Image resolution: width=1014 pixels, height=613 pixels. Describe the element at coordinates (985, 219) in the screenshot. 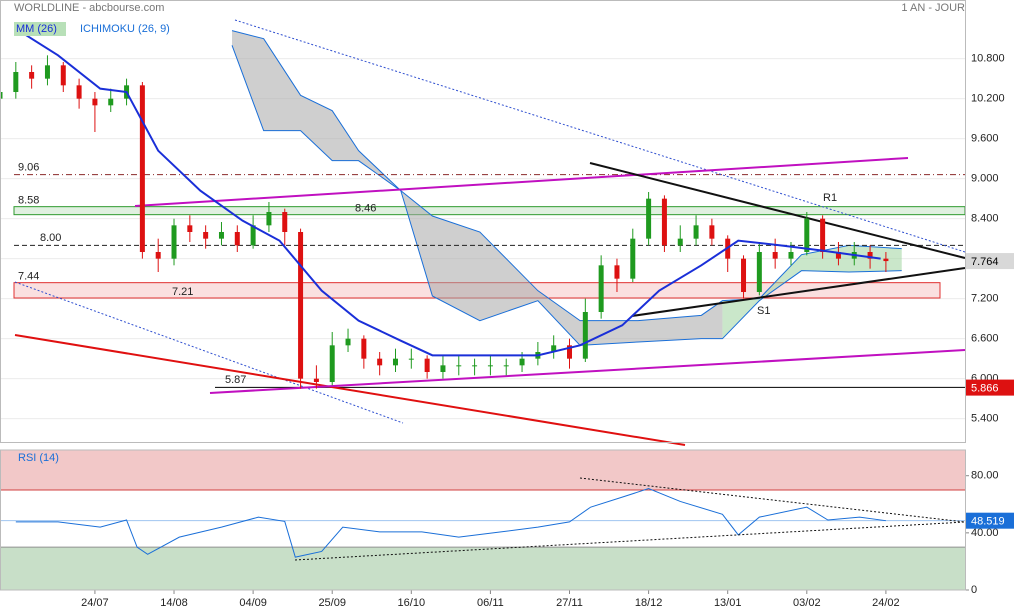

I see `y-tick-label: 8.400` at that location.